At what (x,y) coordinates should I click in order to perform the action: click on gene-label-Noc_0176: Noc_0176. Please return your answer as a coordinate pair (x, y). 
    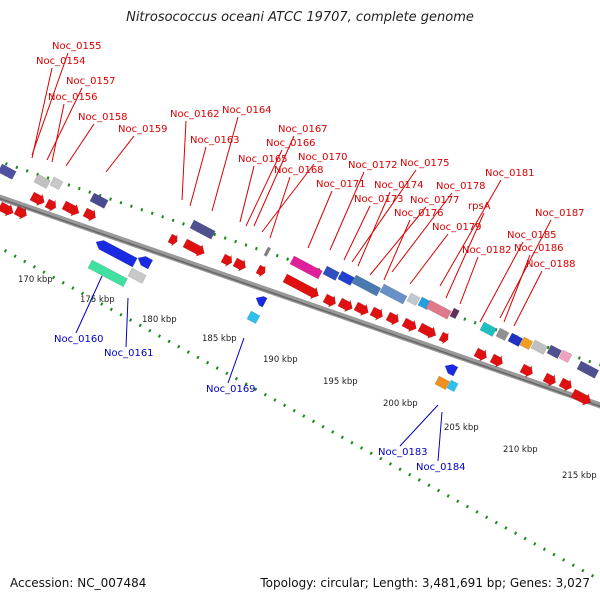
    Looking at the image, I should click on (419, 213).